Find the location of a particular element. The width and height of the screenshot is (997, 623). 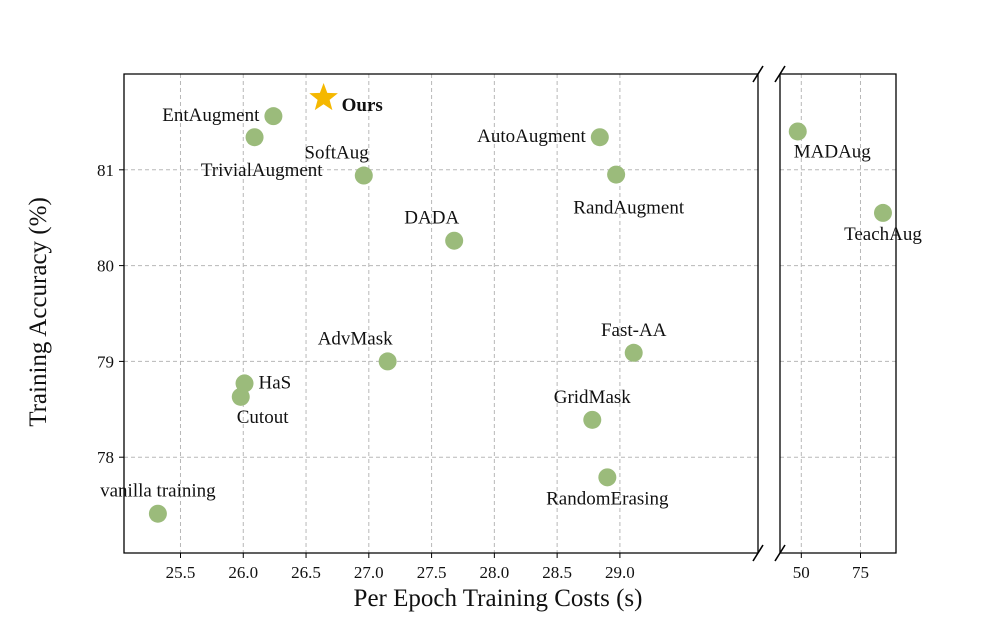

point-label-has: HaS is located at coordinates (275, 382).